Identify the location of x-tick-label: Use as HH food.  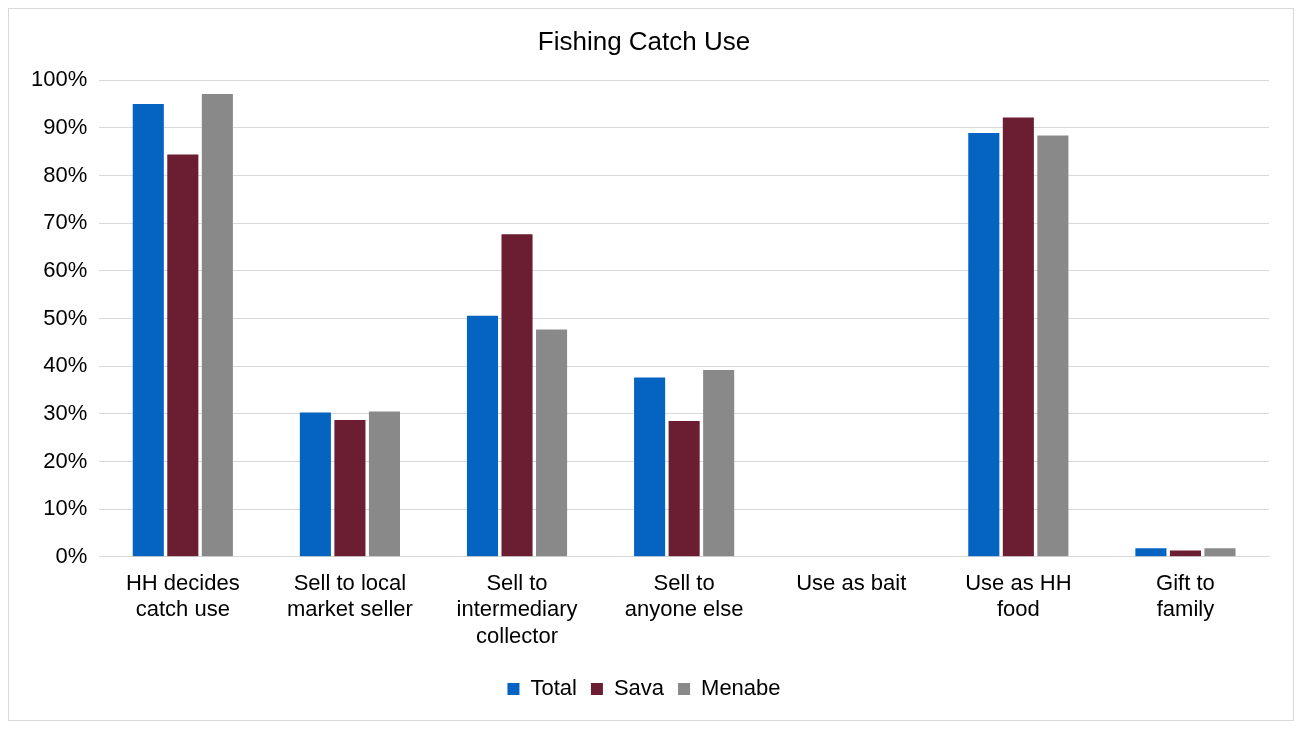
(1018, 596).